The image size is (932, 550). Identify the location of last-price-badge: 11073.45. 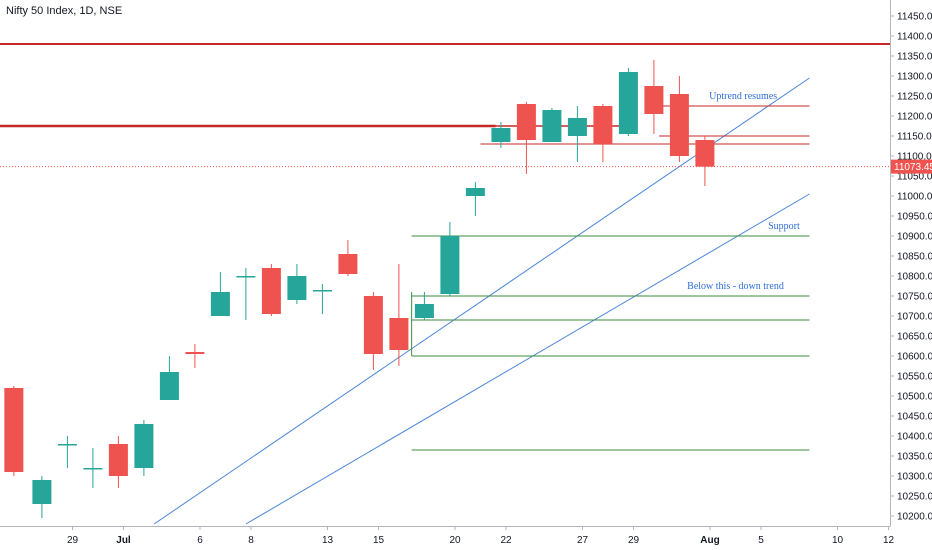
(911, 166).